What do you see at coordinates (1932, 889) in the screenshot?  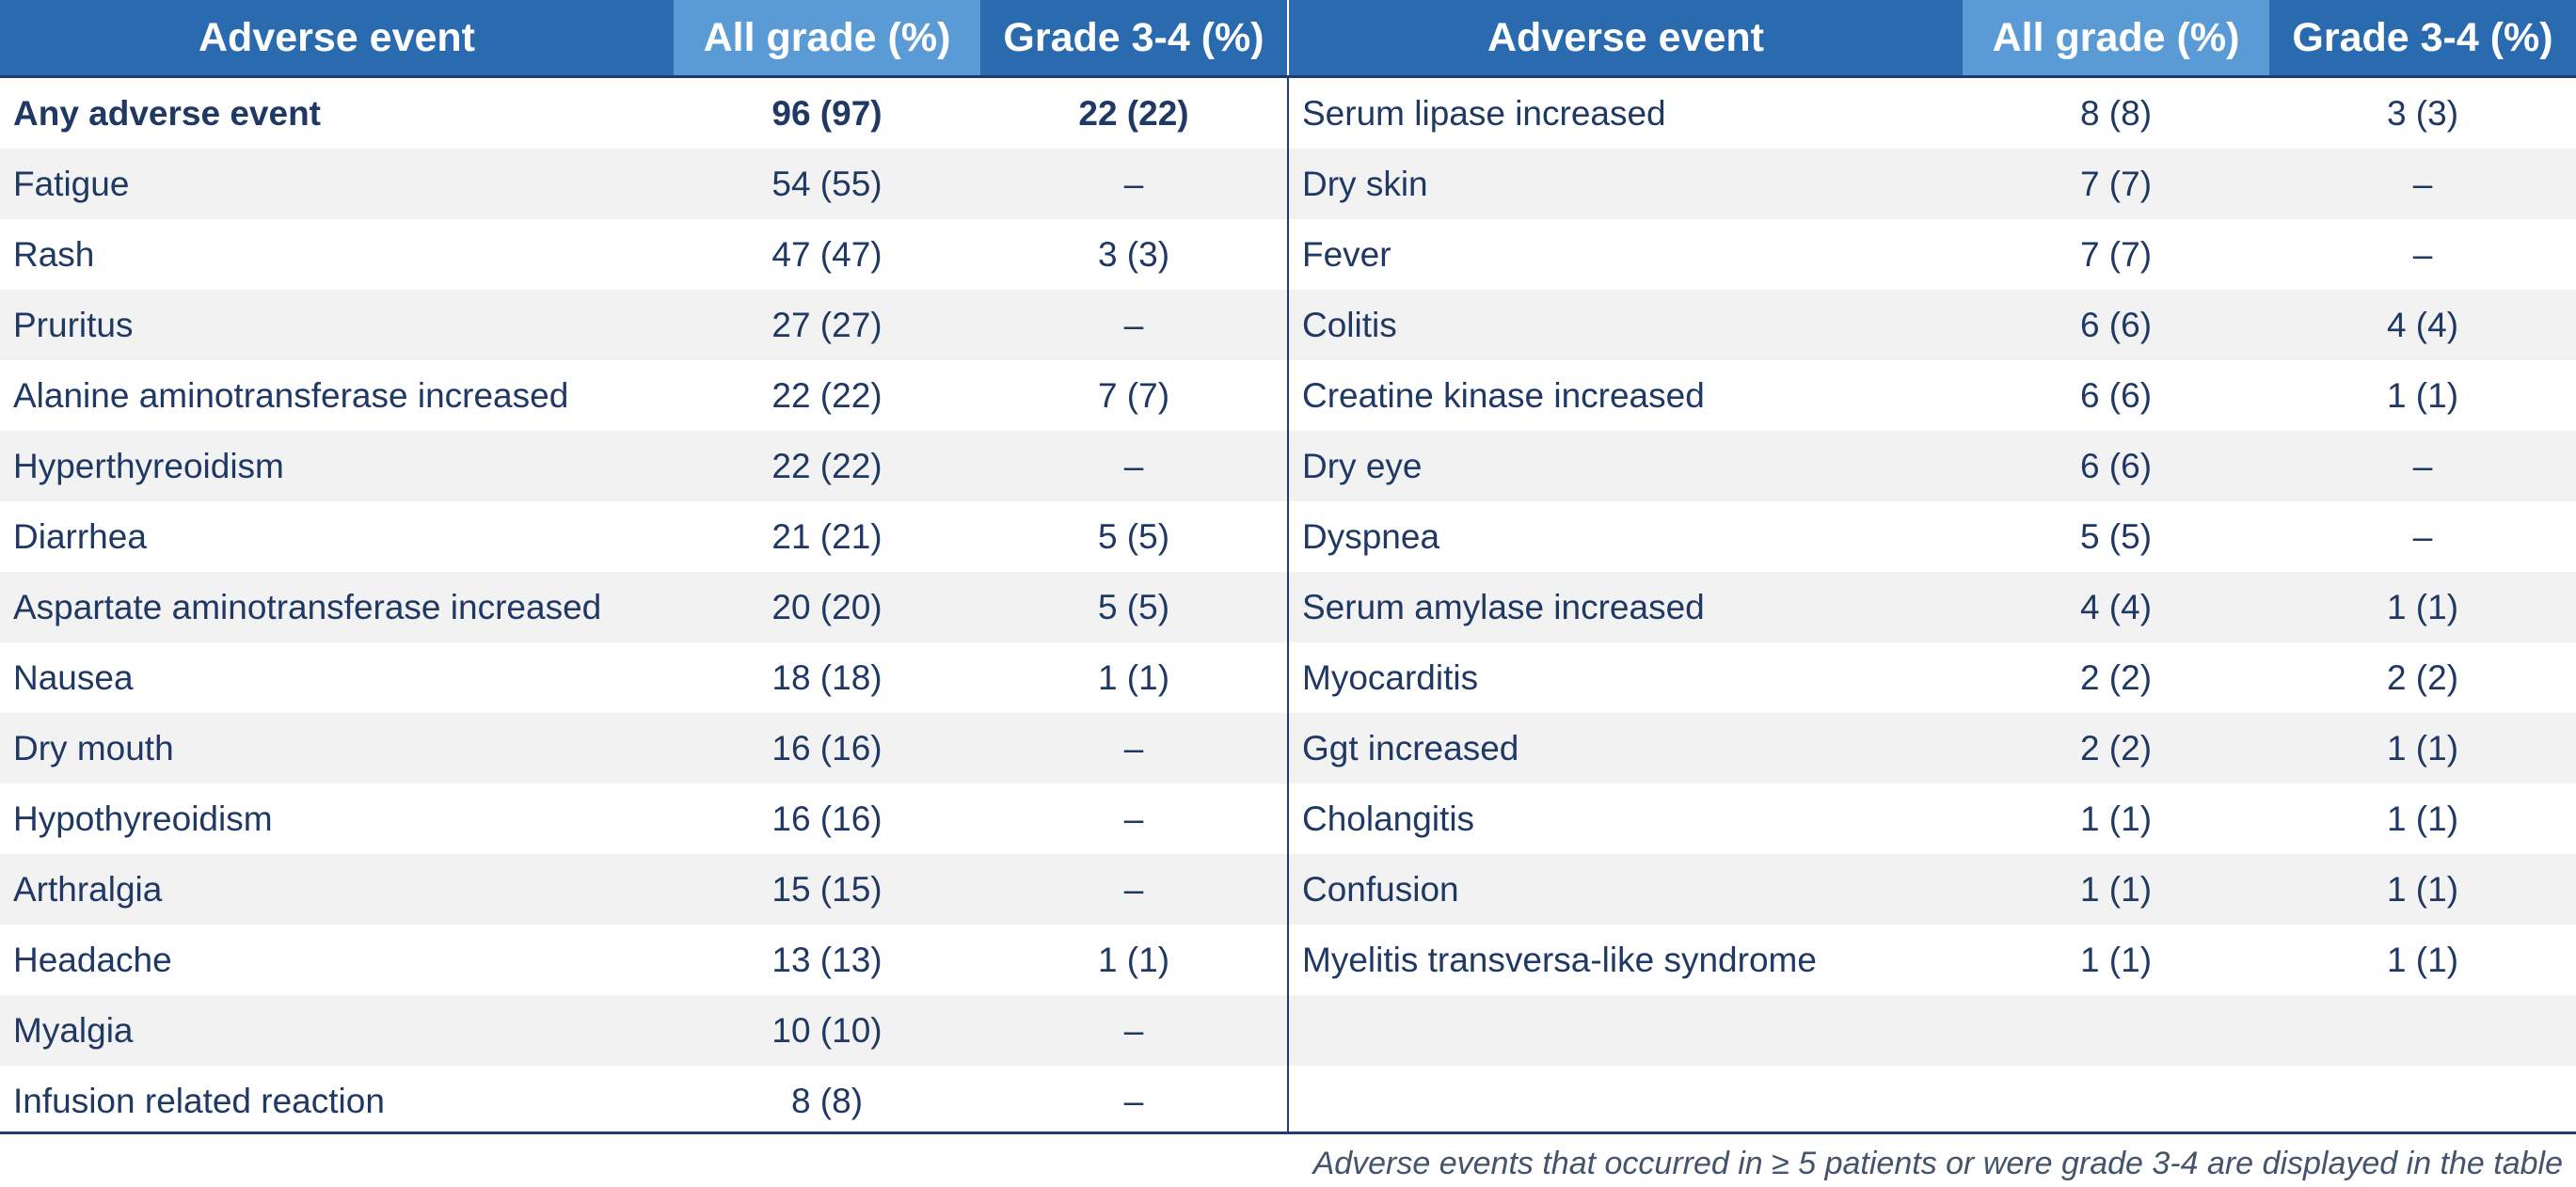 I see `table-row: Confusion 1 (1) 1 (1)` at bounding box center [1932, 889].